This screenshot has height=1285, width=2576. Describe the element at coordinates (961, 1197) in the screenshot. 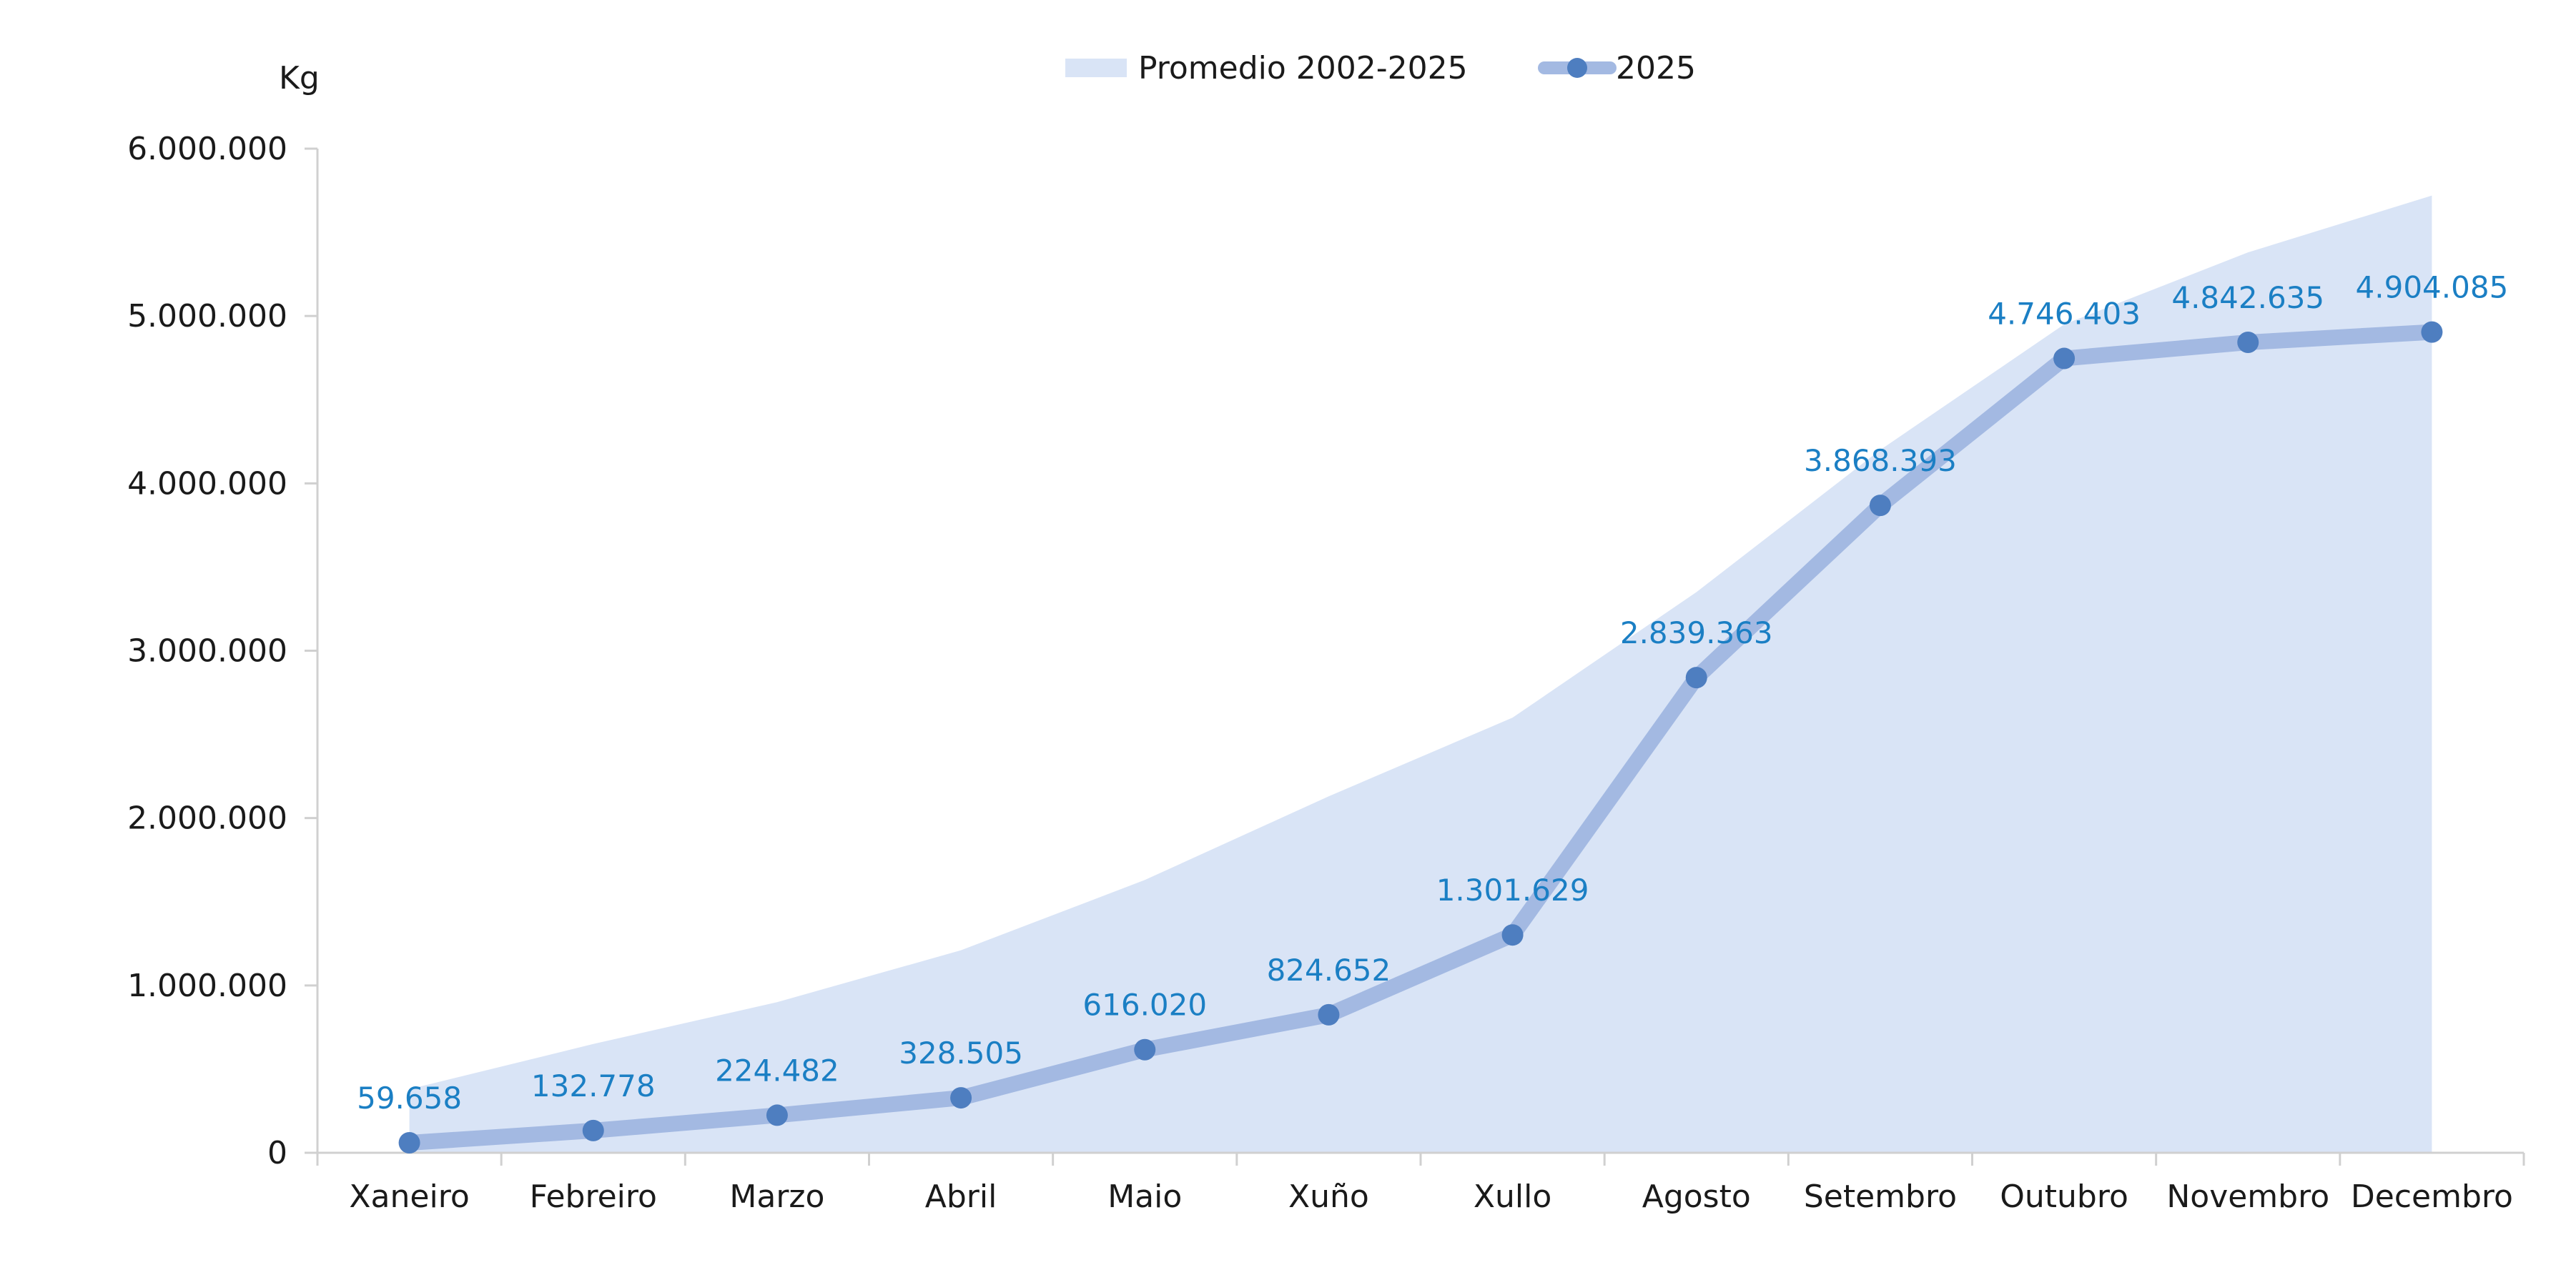

I see `x-tick-label: Abril` at that location.